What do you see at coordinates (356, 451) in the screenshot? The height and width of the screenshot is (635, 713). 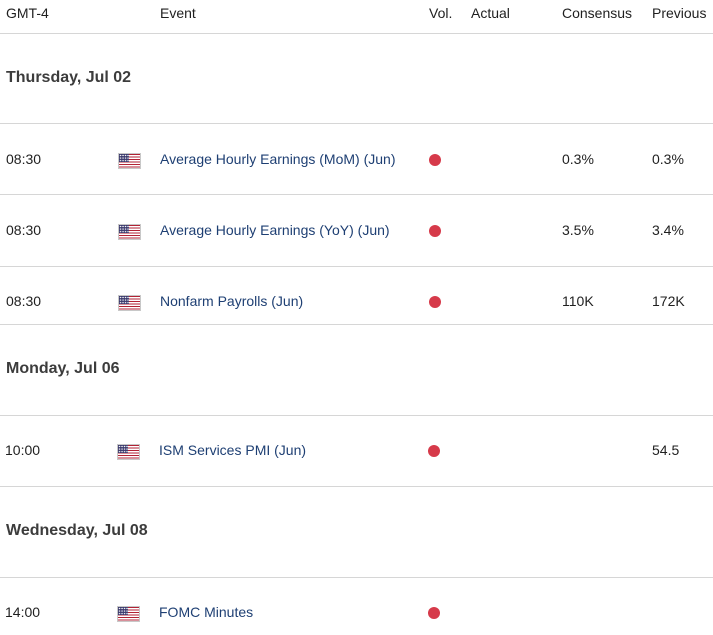 I see `table-row: 10:00 ISM Services PMI (Jun) 54.5` at bounding box center [356, 451].